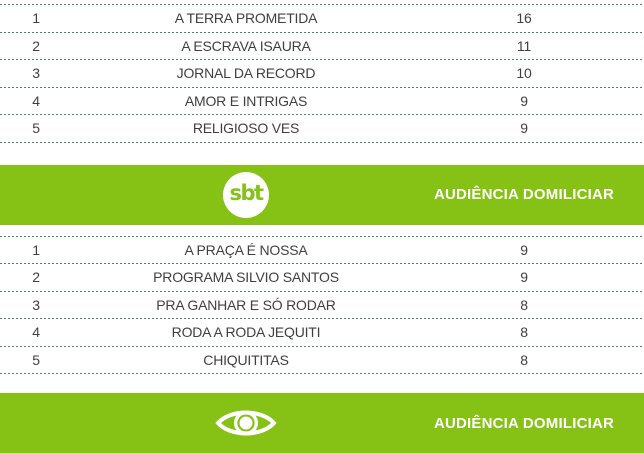 The width and height of the screenshot is (644, 453). I want to click on table-row: 3 PRA GANHAR E SÓ RODAR 8, so click(322, 305).